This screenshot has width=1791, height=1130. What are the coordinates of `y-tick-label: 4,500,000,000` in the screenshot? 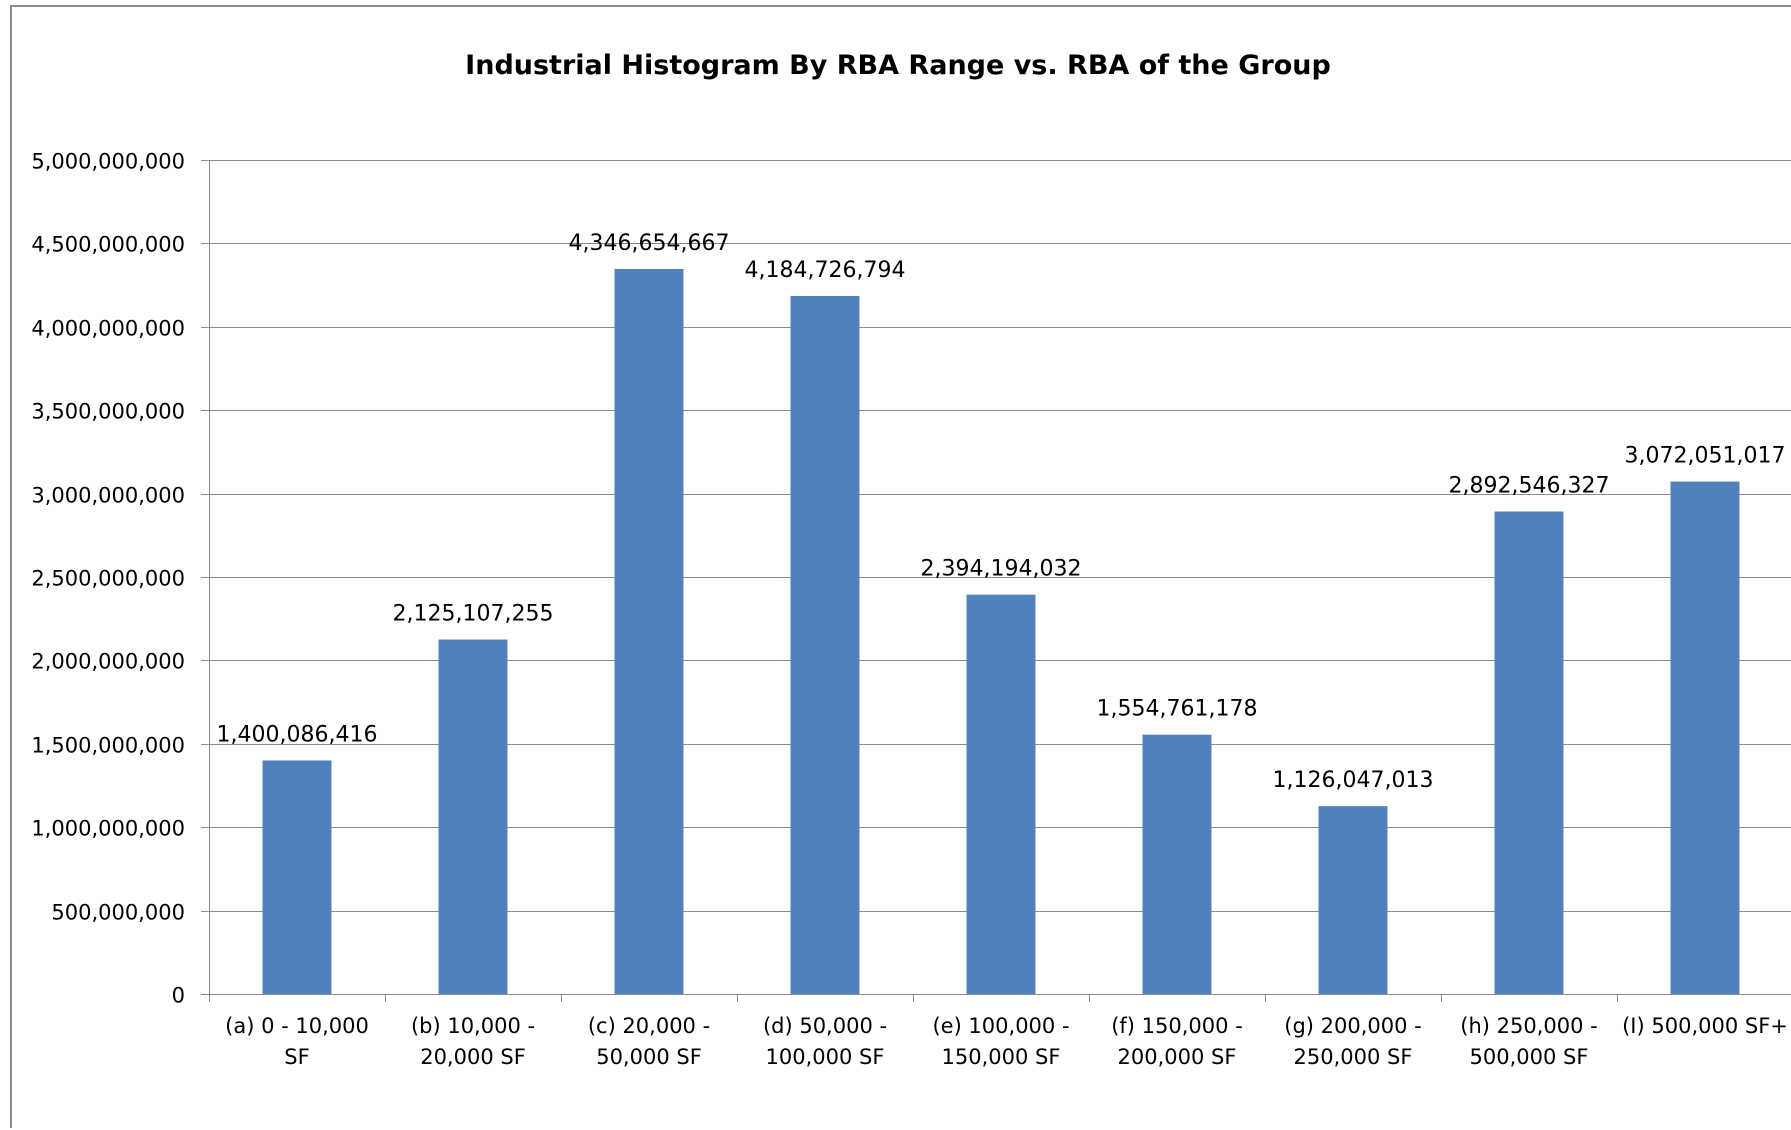 It's located at (108, 245).